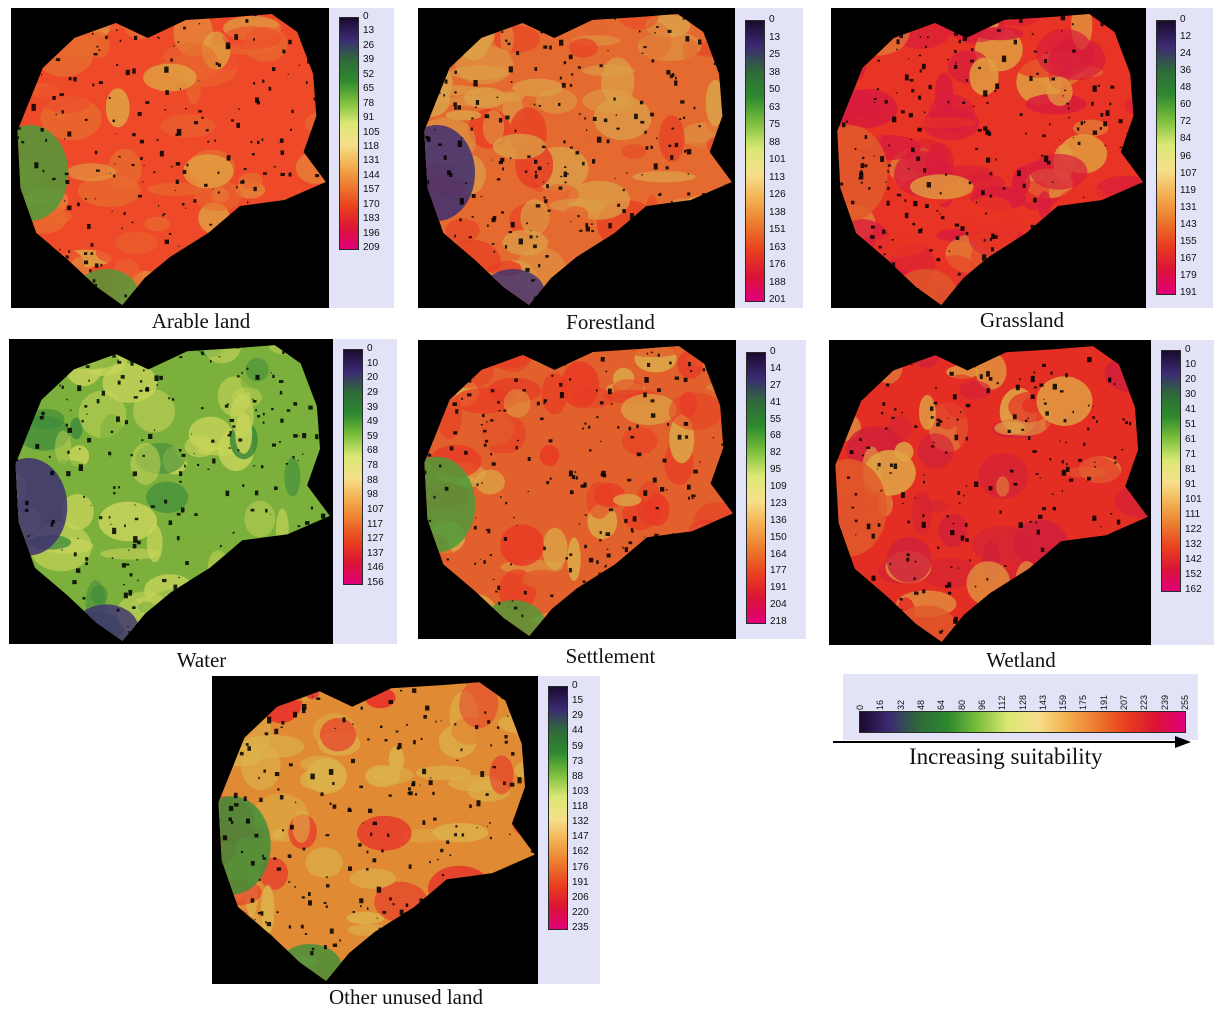 This screenshot has height=1011, width=1221. Describe the element at coordinates (373, 407) in the screenshot. I see `legend-tick-label: 39` at that location.